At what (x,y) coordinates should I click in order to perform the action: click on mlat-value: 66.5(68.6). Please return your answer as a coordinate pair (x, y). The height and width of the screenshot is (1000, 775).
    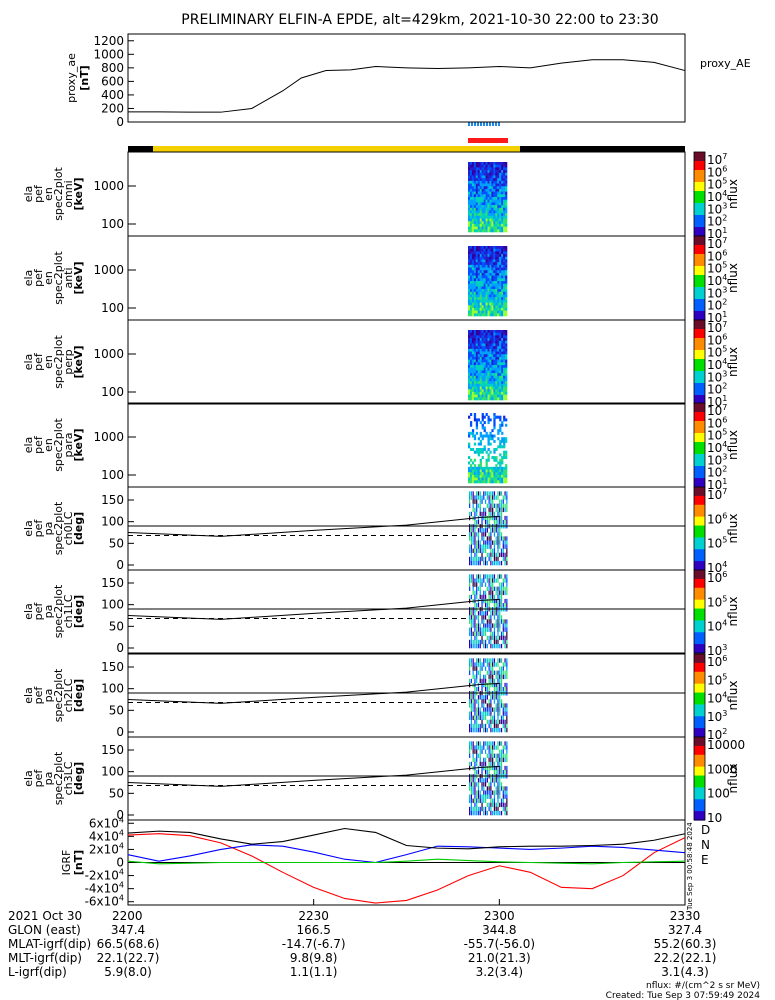
    Looking at the image, I should click on (128, 944).